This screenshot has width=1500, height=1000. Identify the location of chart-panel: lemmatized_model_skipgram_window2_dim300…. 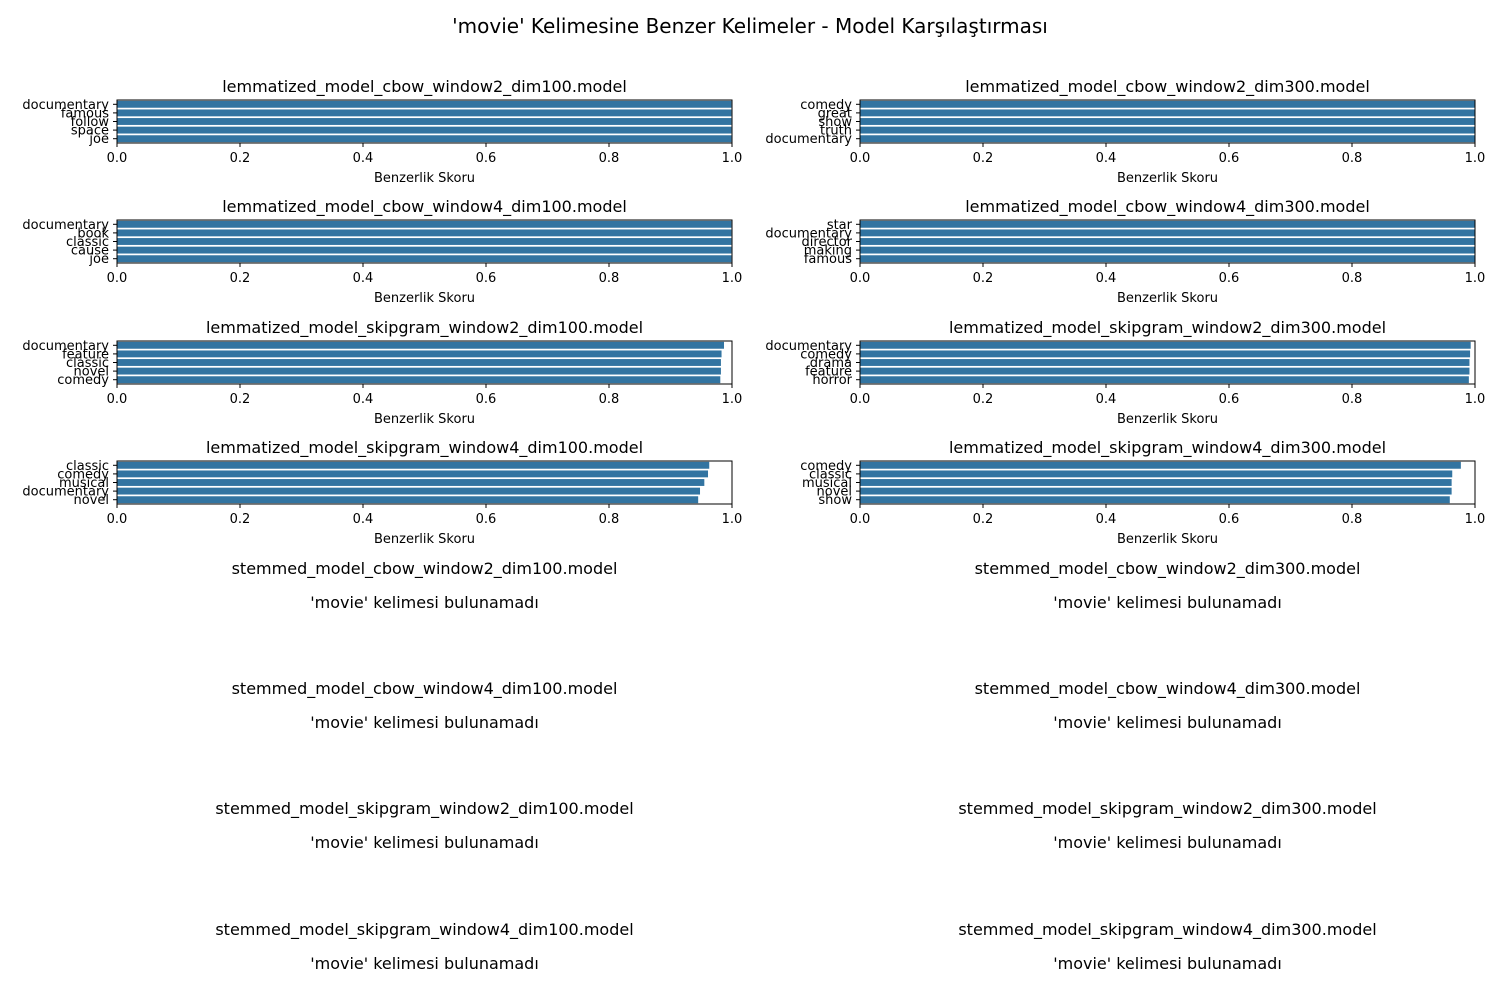
(1125, 372).